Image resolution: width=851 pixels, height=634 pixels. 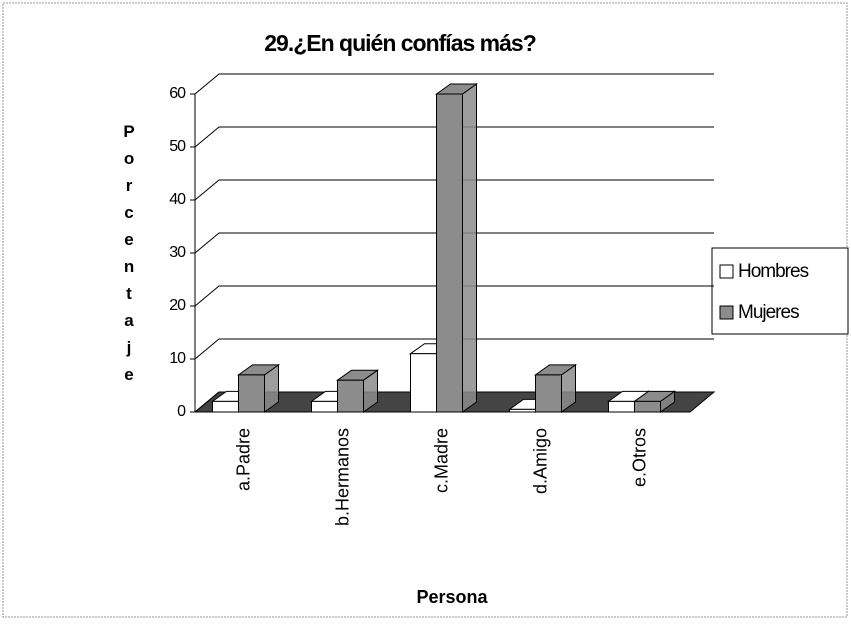 I want to click on bar-side, so click(x=469, y=248).